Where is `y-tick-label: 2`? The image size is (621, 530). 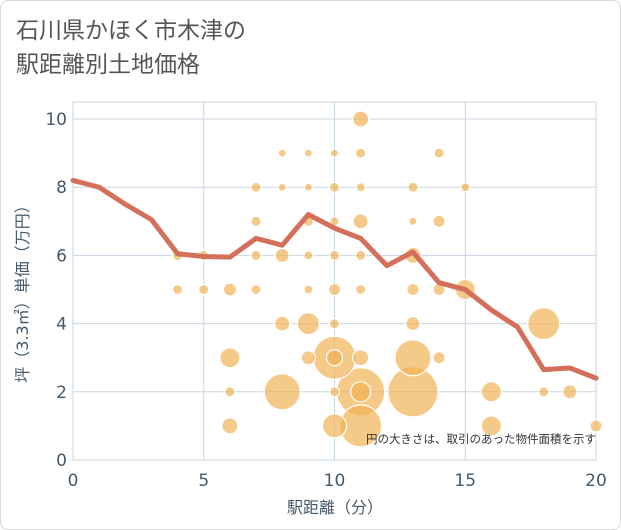
y-tick-label: 2 is located at coordinates (61, 393).